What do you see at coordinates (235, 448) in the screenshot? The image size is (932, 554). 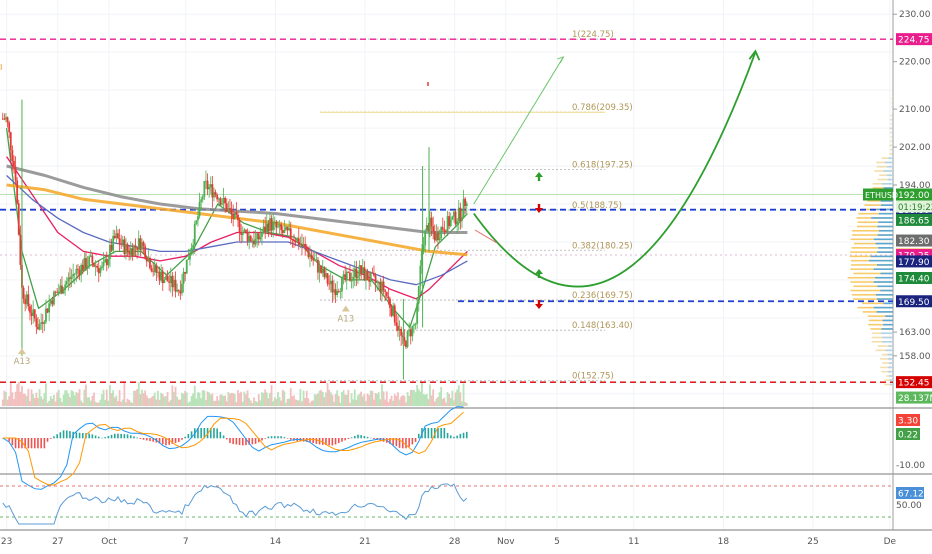 I see `macd-panel` at bounding box center [235, 448].